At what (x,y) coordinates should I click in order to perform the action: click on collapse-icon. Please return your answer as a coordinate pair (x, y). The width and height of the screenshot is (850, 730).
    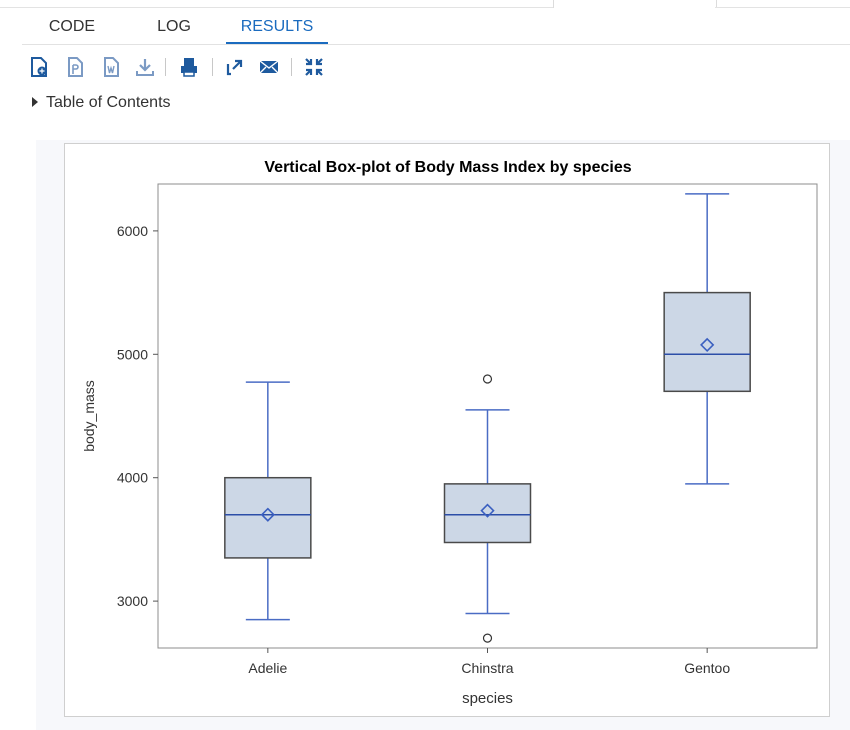
    Looking at the image, I should click on (314, 67).